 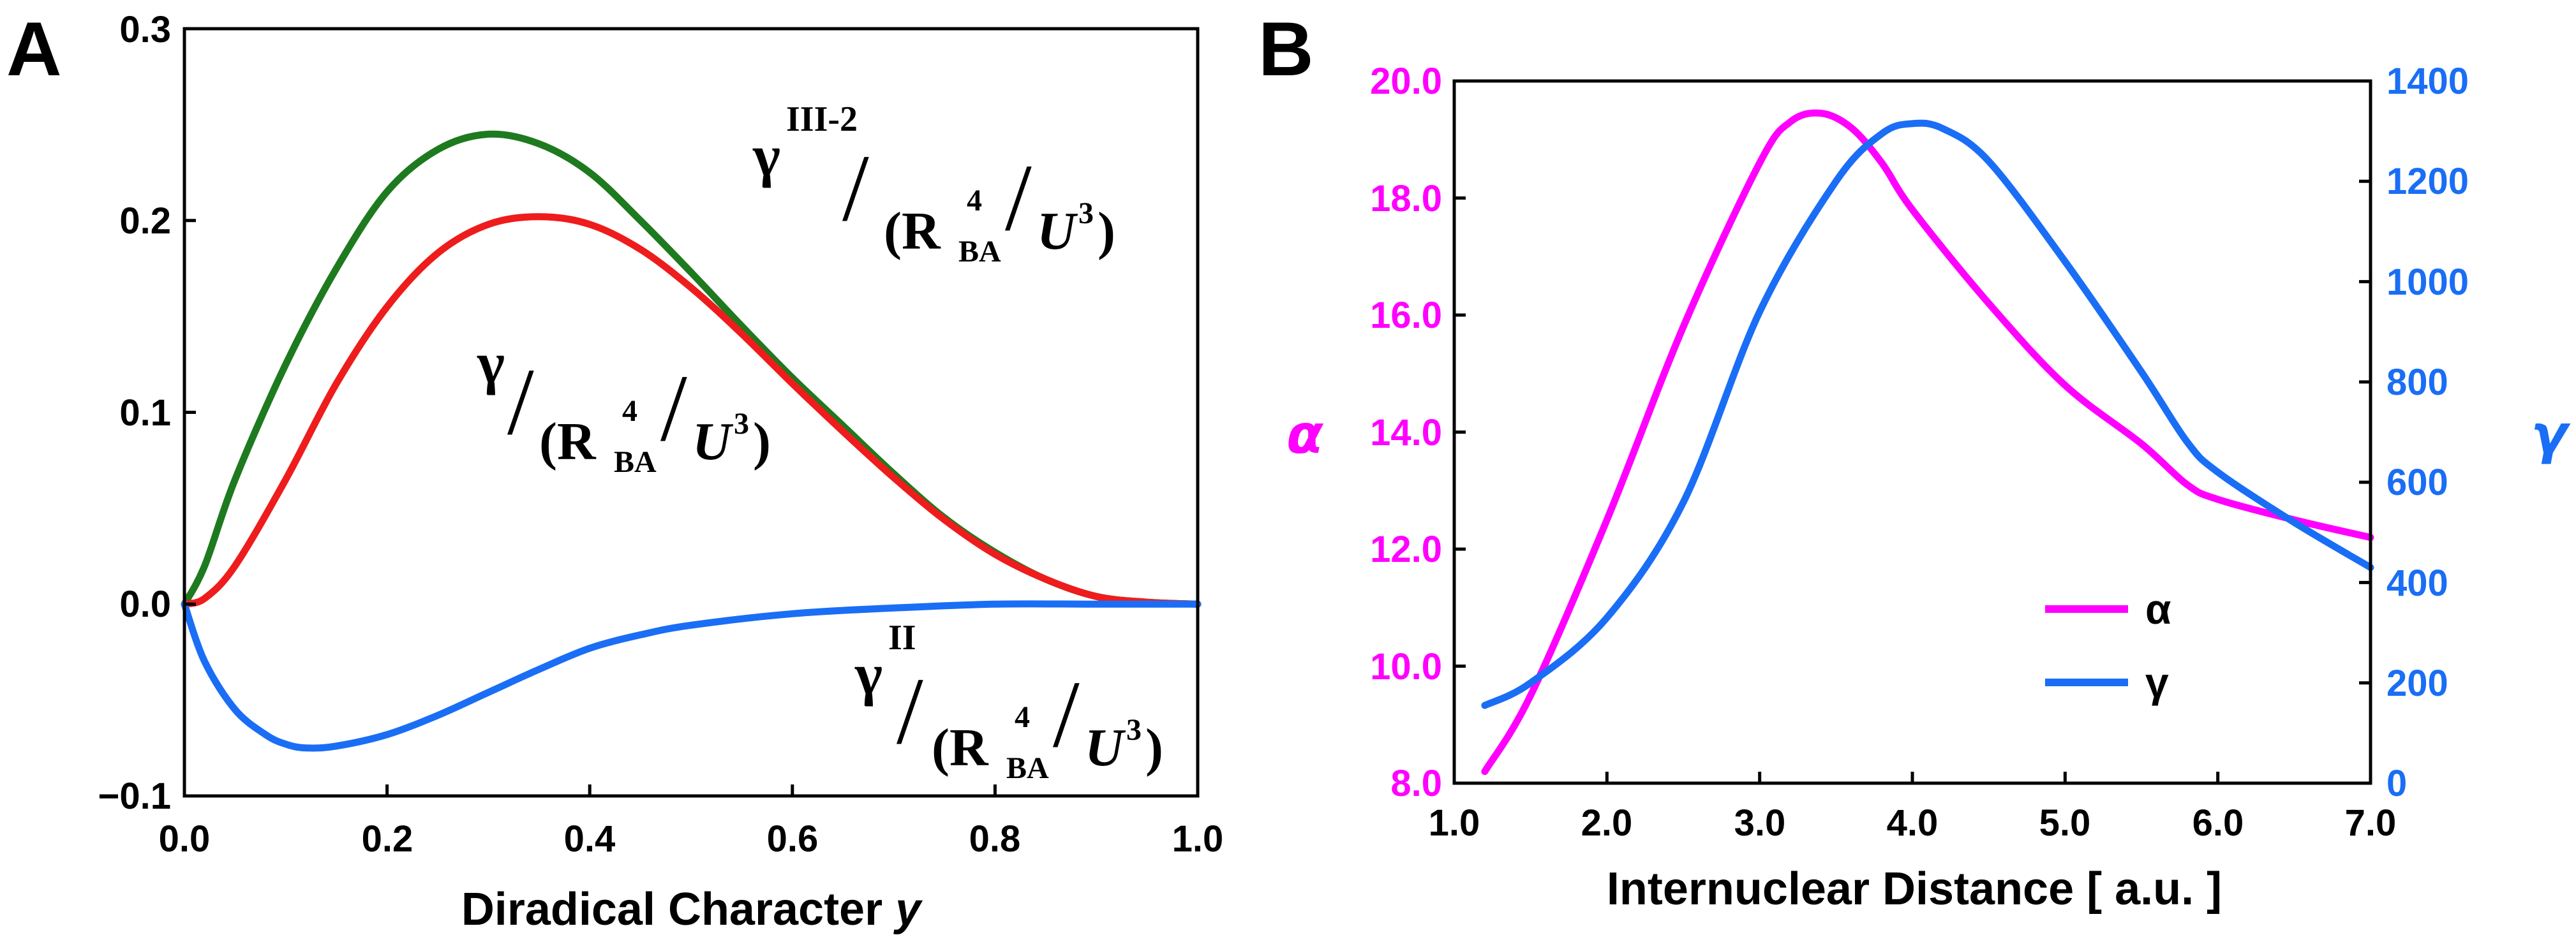 I want to click on panel-b-ytick-left: 12.0, so click(x=1406, y=549).